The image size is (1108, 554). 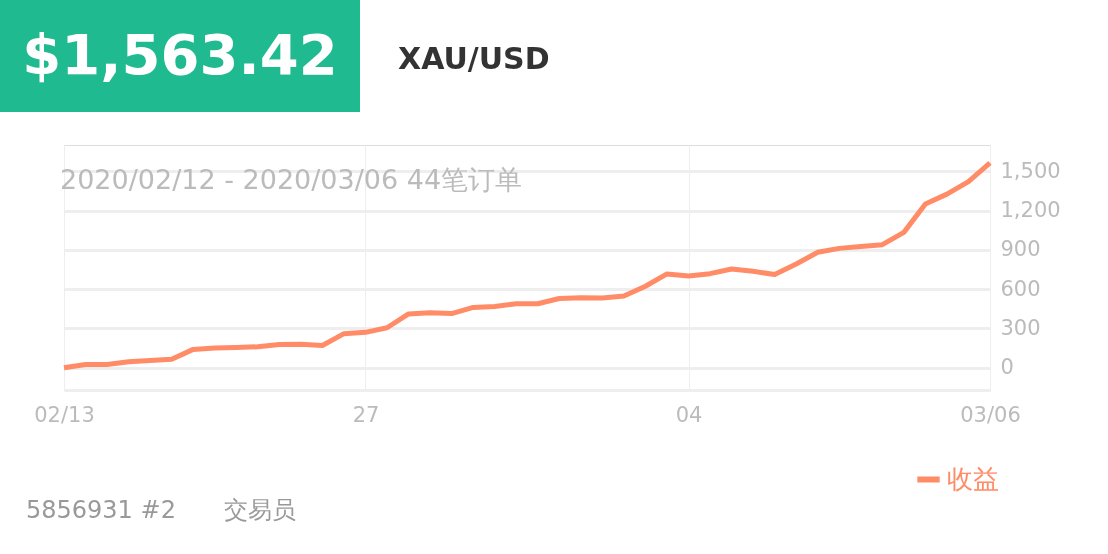 I want to click on x-tick-label: 02/13, so click(x=64, y=414).